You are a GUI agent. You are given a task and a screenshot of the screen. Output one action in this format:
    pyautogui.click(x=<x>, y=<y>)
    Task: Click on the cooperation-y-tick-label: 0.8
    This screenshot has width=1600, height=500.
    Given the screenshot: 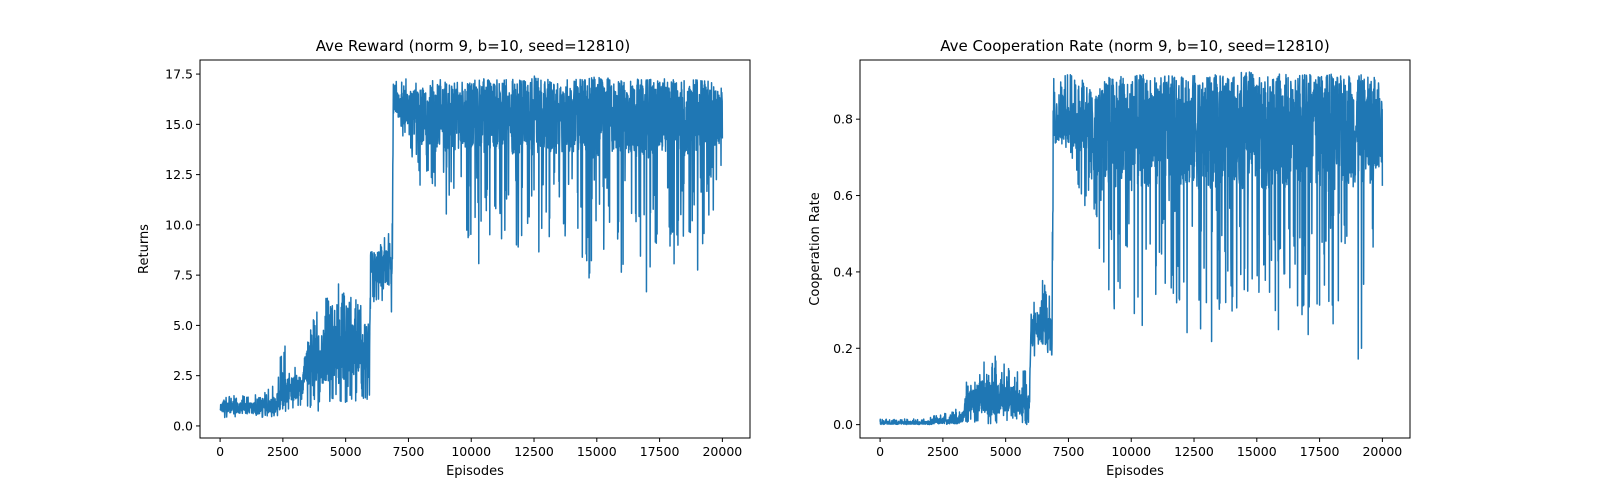 What is the action you would take?
    pyautogui.click(x=843, y=119)
    